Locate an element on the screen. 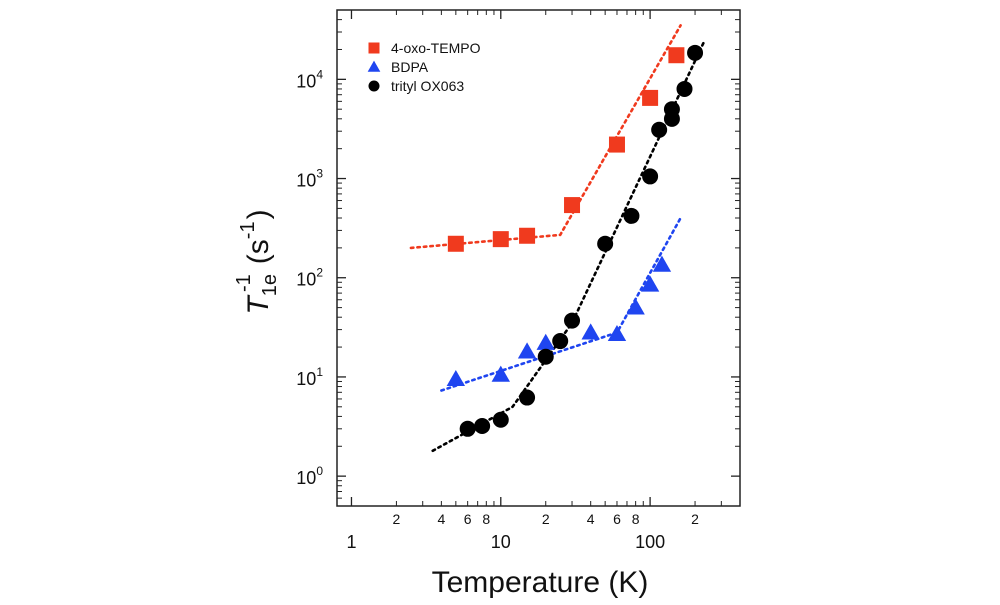 The width and height of the screenshot is (1000, 605). legend: 4-oxo-TEMPO BDPA trityl OX063 is located at coordinates (424, 67).